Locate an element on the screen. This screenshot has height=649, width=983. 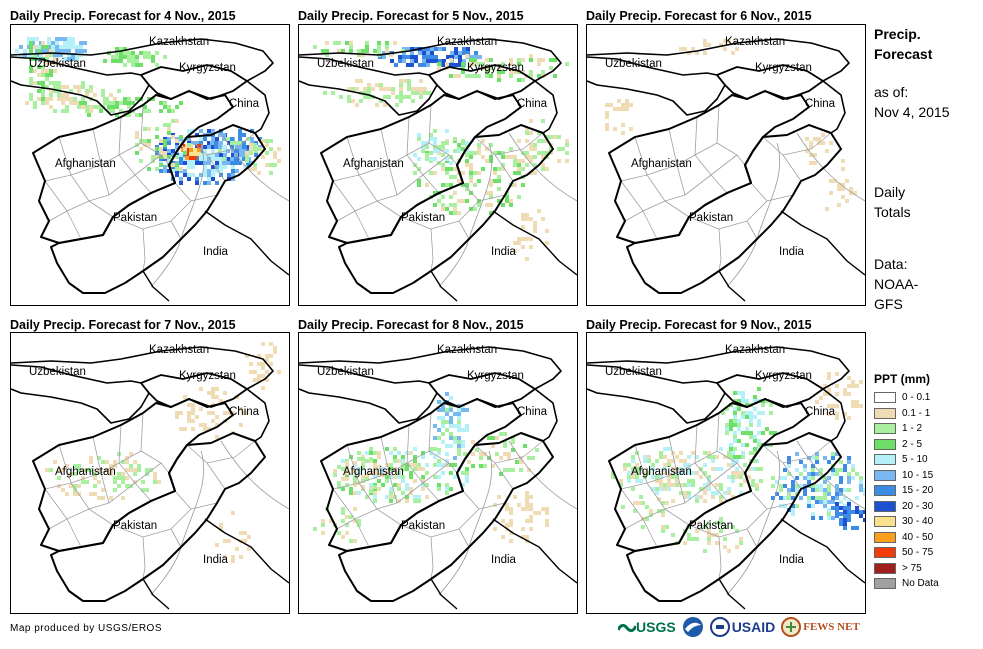
kyrgyzstan-boundary is located at coordinates (194, 82).